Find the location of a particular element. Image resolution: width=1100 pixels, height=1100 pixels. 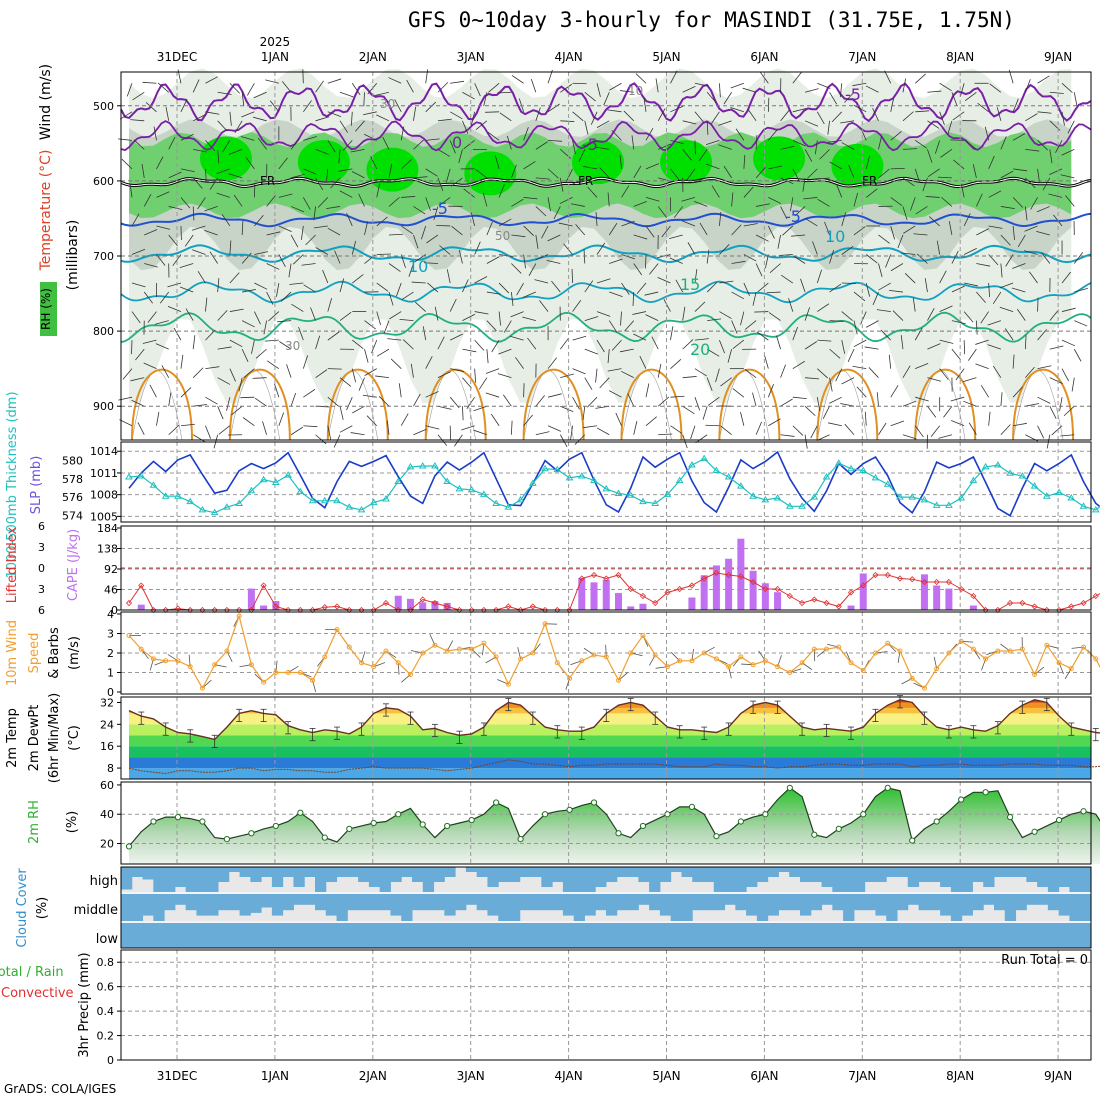

date-label-bottom: 8JAN is located at coordinates (960, 1076).